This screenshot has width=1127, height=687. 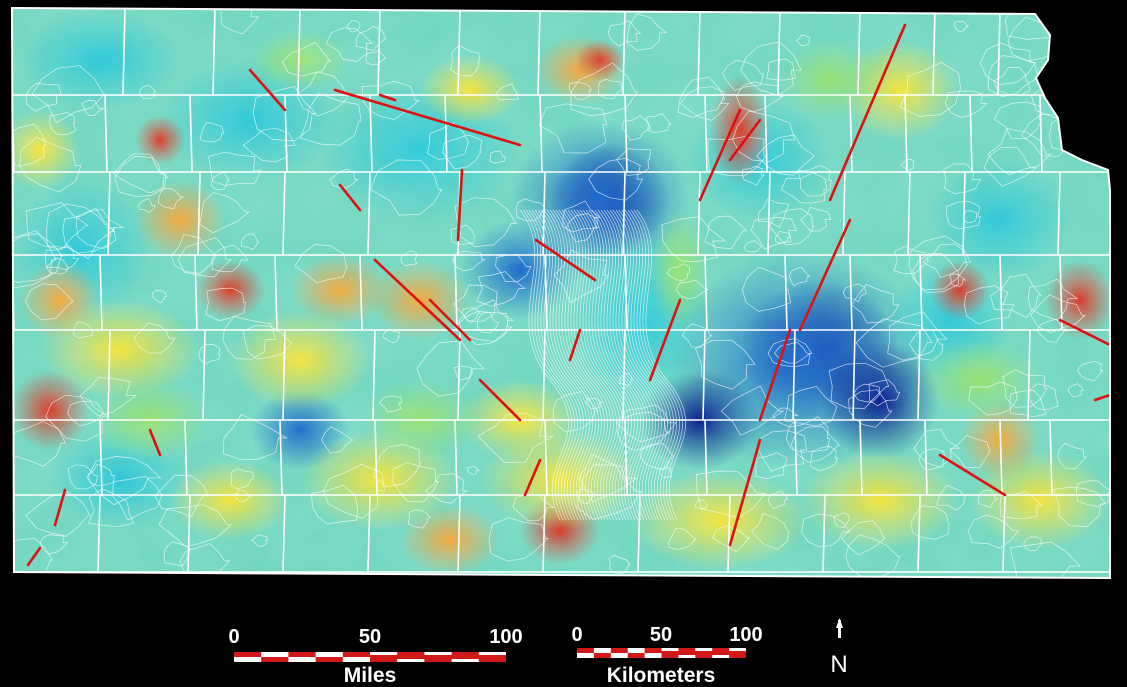 What do you see at coordinates (233, 637) in the screenshot?
I see `miles-tick-0: 0` at bounding box center [233, 637].